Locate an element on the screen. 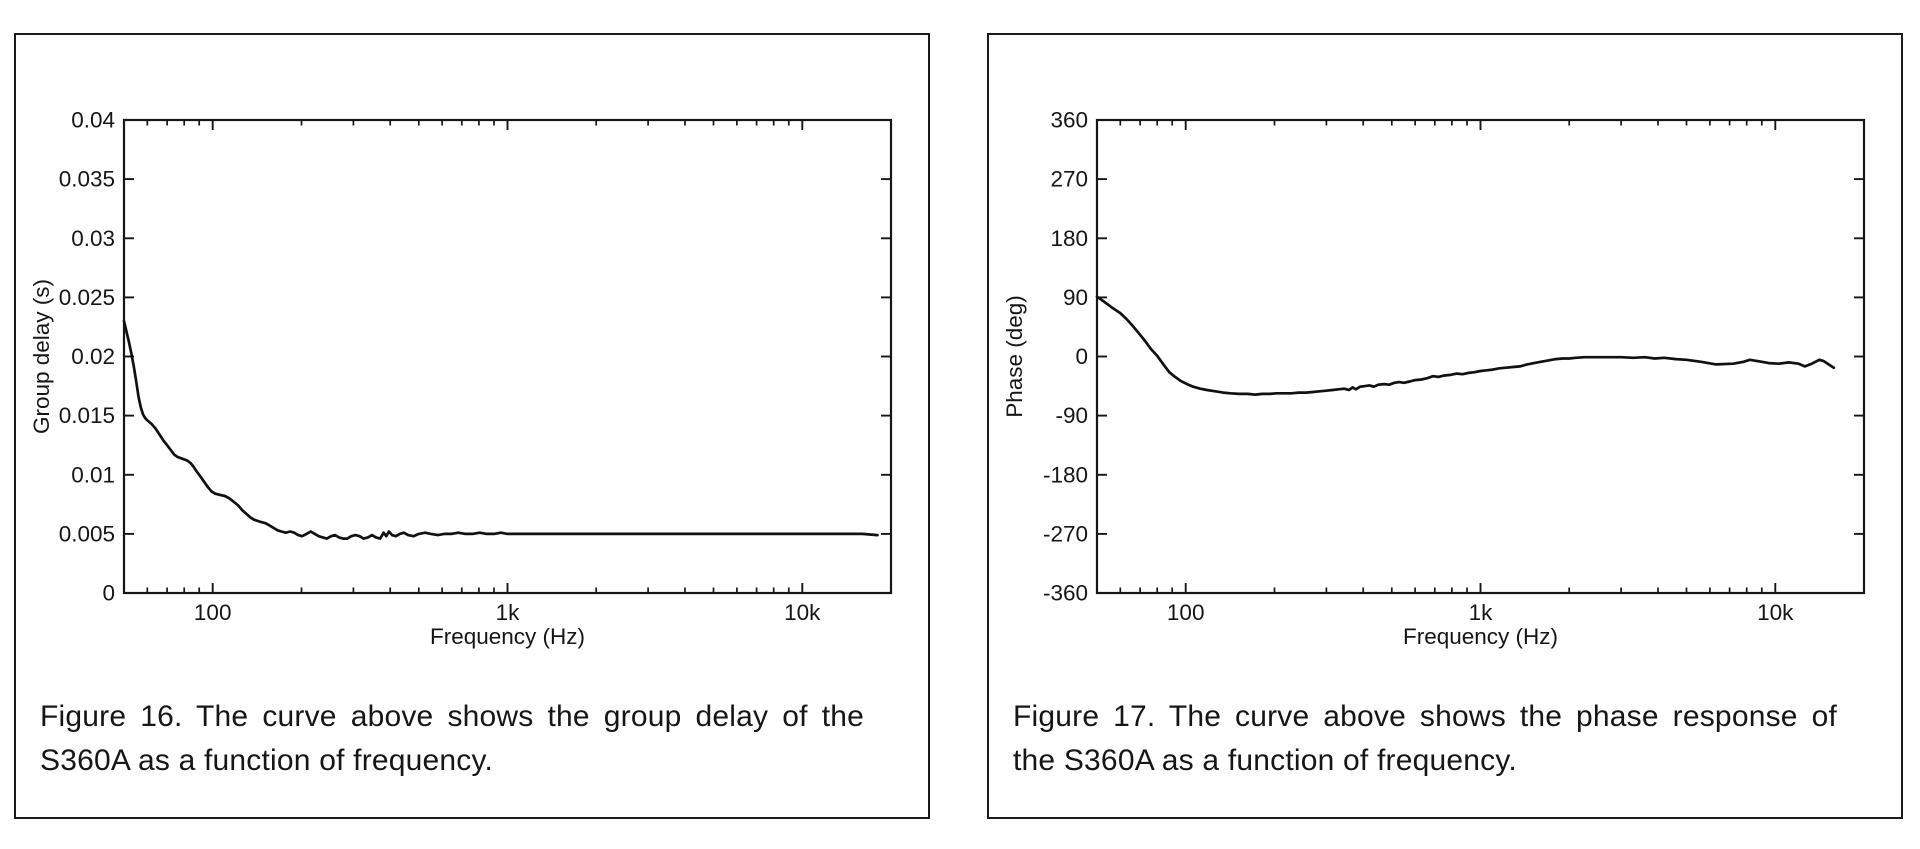 This screenshot has width=1920, height=849. caption-line: S360A as a function of frequency. is located at coordinates (267, 760).